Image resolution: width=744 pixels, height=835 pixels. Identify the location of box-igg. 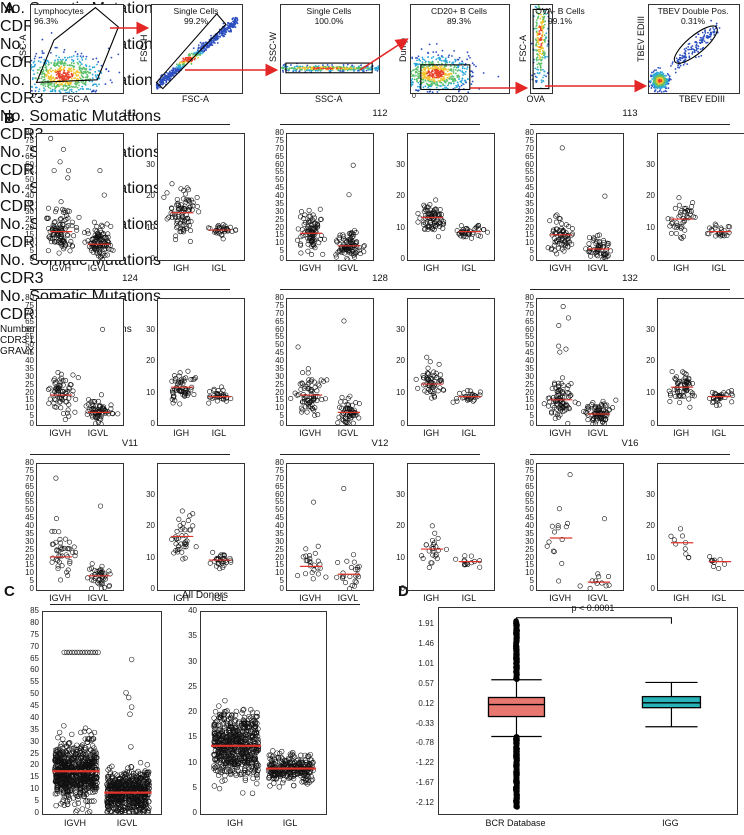
(671, 702).